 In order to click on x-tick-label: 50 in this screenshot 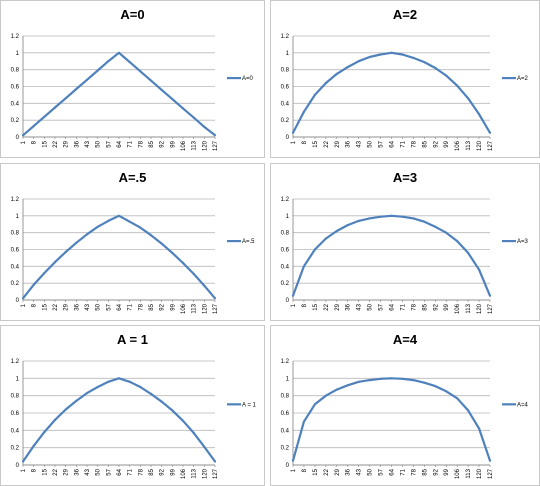, I will do `click(371, 306)`.